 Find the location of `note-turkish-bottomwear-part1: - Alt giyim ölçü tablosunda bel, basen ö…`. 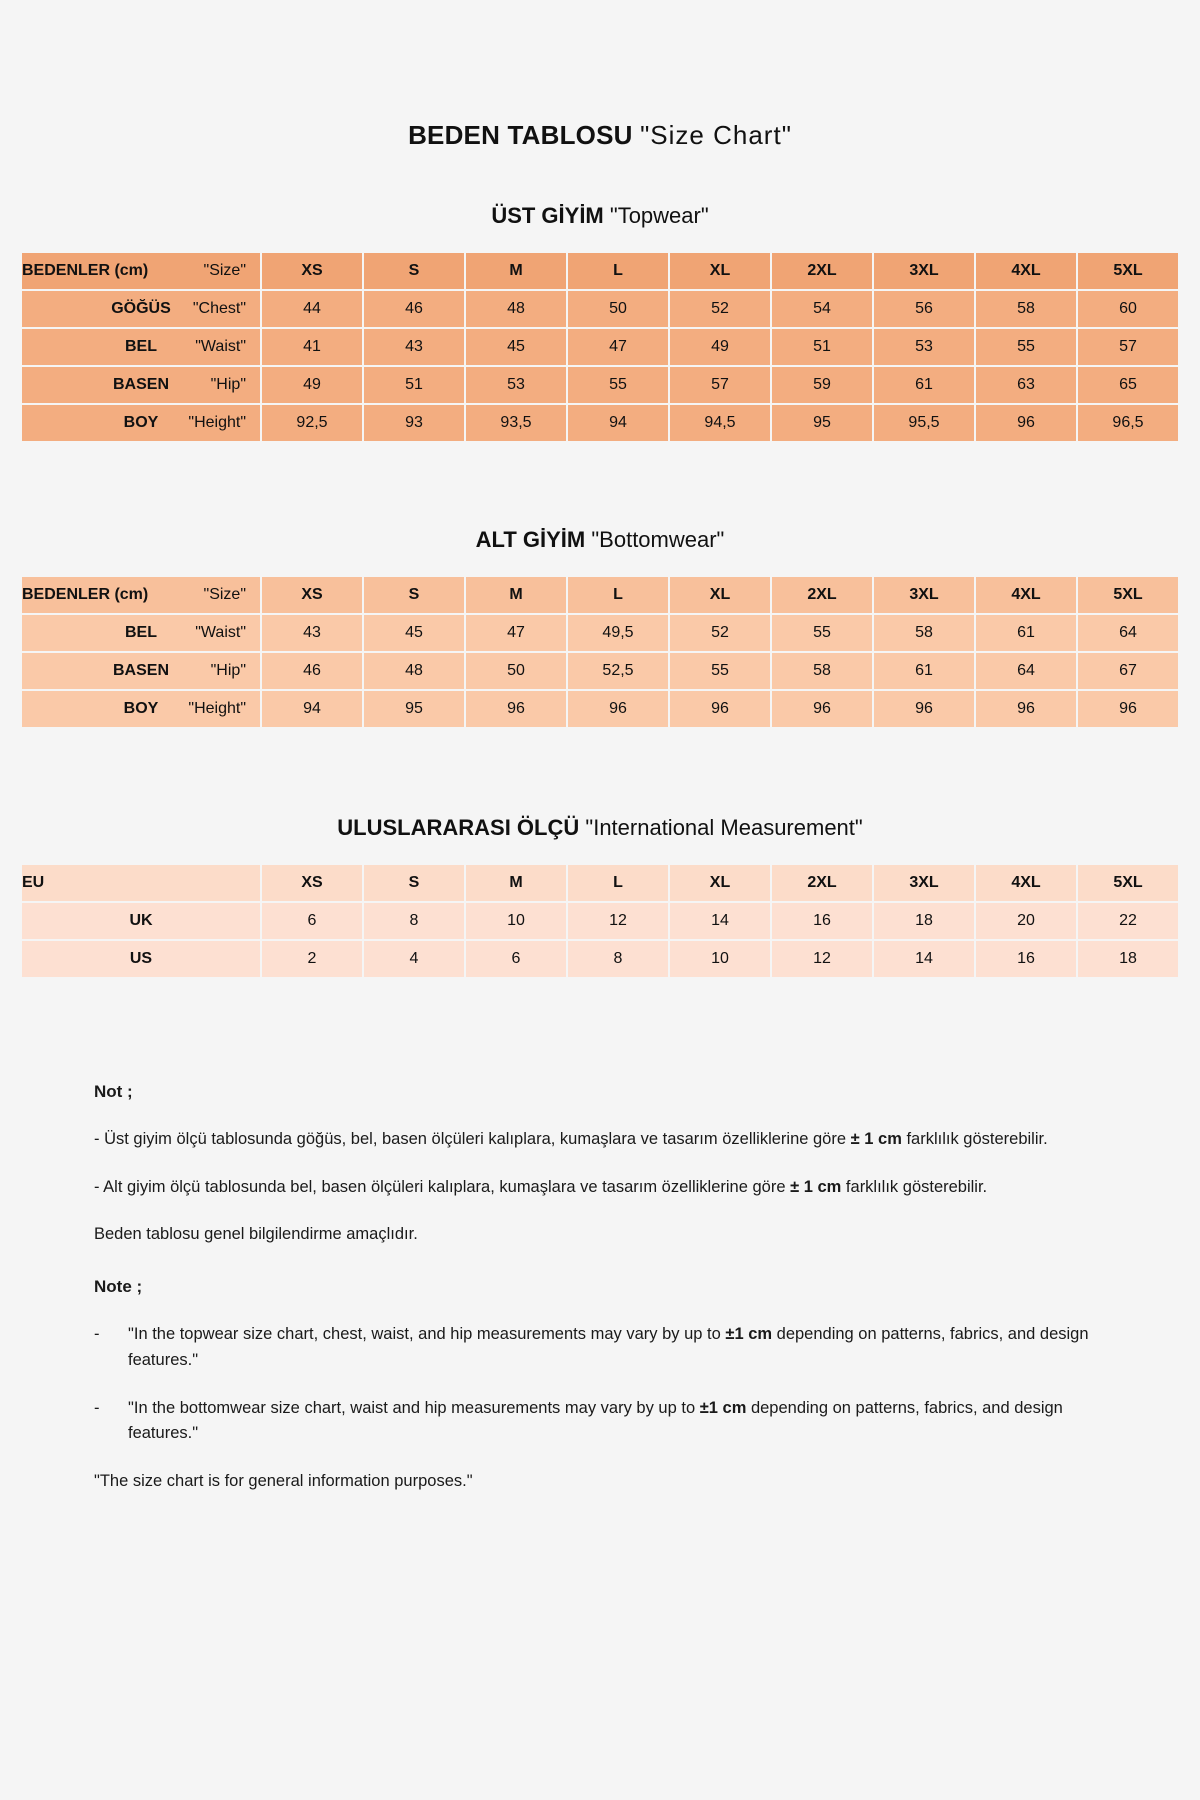

note-turkish-bottomwear-part1: - Alt giyim ölçü tablosunda bel, basen ö… is located at coordinates (442, 1186).